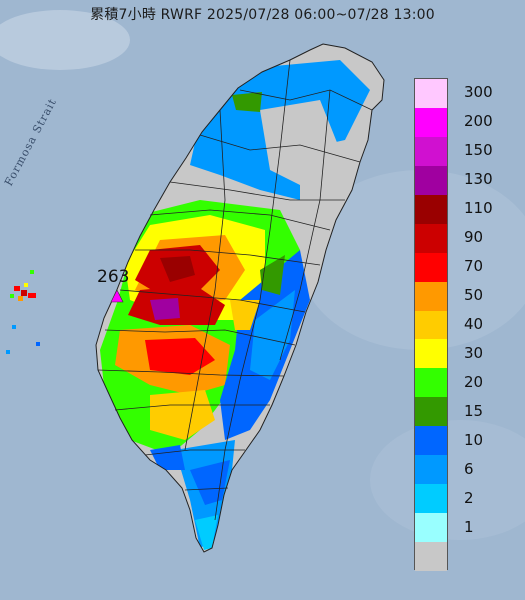 The height and width of the screenshot is (600, 525). Describe the element at coordinates (469, 526) in the screenshot. I see `legend-label: 1` at that location.